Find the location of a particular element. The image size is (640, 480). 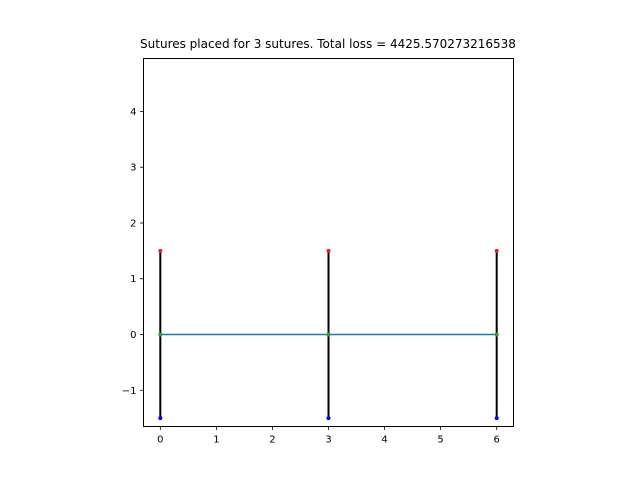

x-tick-label-4: 4 is located at coordinates (384, 440).